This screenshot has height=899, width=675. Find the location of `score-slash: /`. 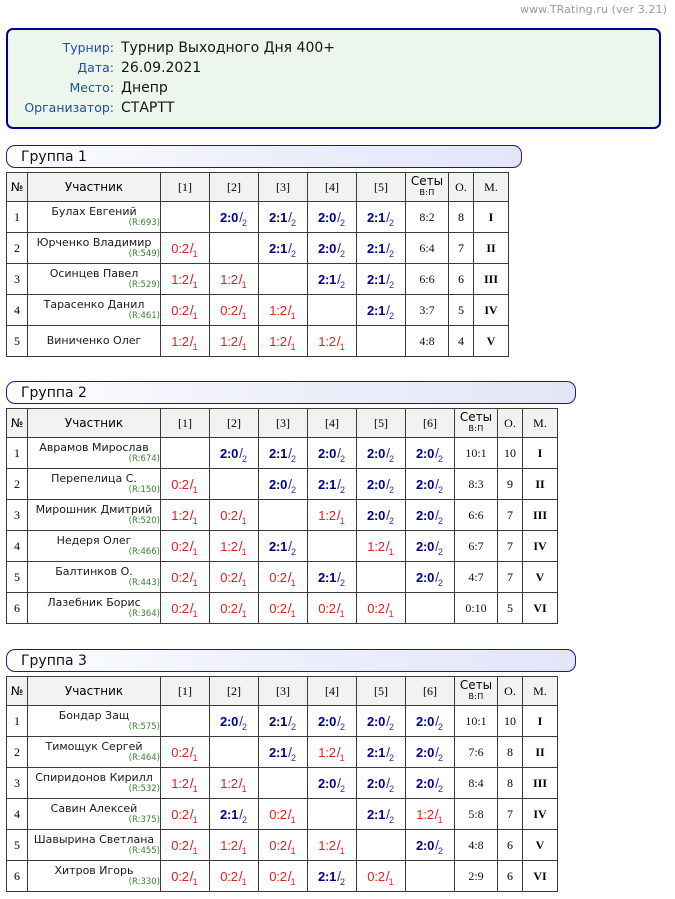

score-slash: / is located at coordinates (241, 452).